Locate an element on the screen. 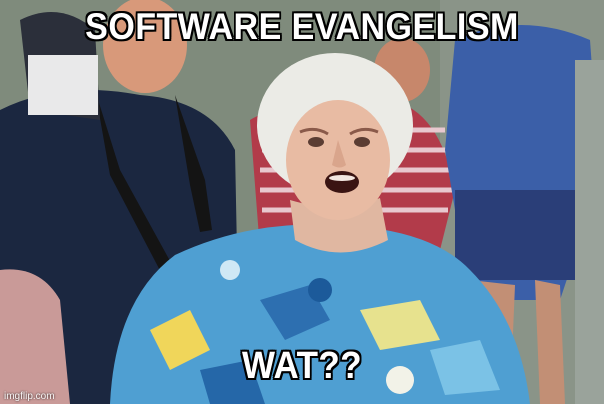 This screenshot has width=604, height=404. imgflip-watermark: imgflip.com is located at coordinates (29, 396).